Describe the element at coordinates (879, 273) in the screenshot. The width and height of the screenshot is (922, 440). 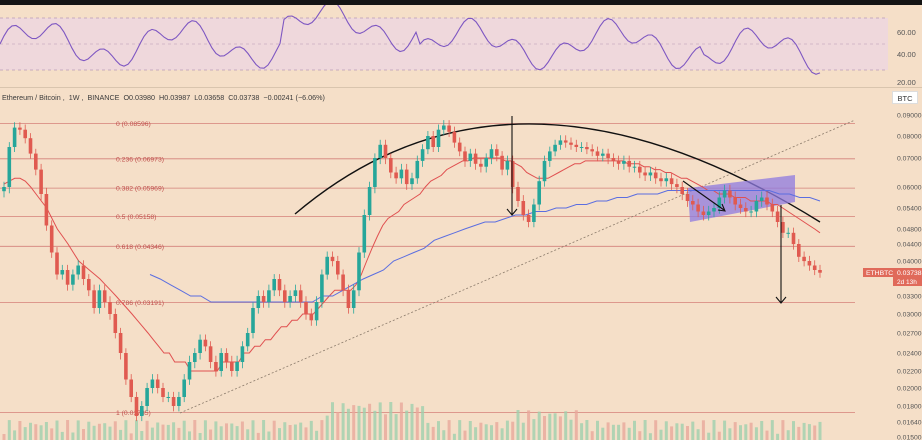
I see `price-tag-symbol: ETHBTC` at that location.